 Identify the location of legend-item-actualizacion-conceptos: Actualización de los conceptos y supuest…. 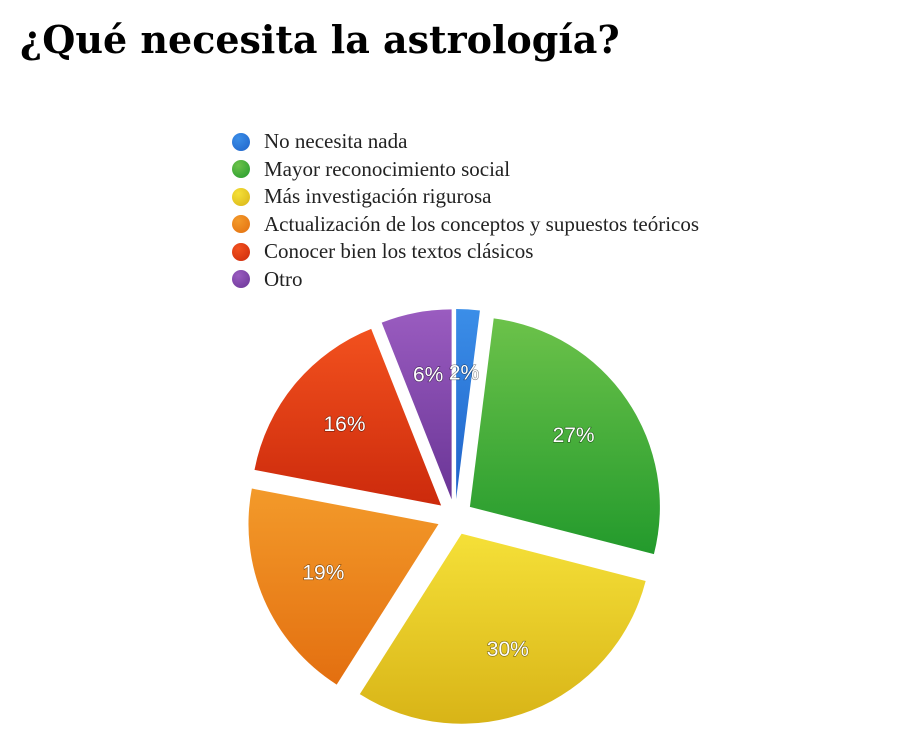
(465, 225).